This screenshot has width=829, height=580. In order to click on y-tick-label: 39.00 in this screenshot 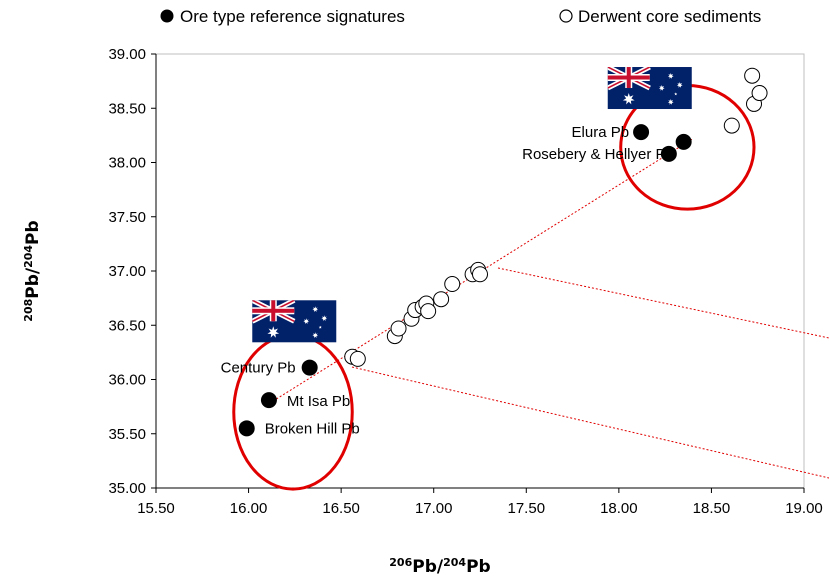, I will do `click(127, 54)`.